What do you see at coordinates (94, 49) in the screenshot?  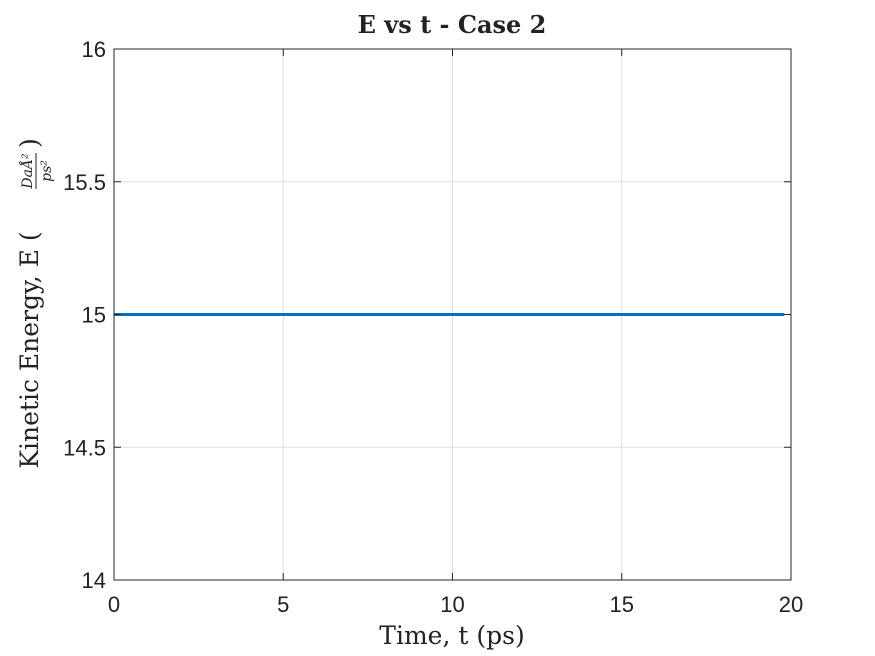 I see `y-tick-label: 16` at bounding box center [94, 49].